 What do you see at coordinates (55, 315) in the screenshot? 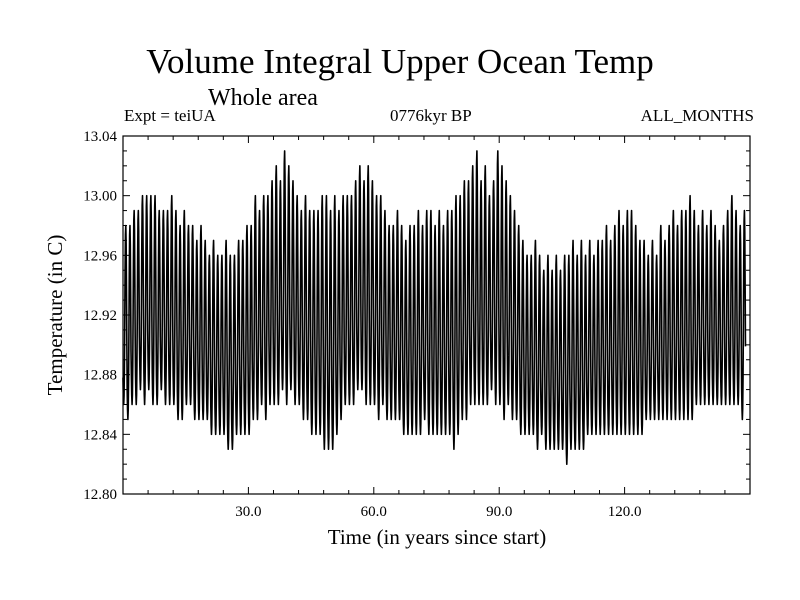
I see `y-axis-label: Temperature (in C)` at bounding box center [55, 315].